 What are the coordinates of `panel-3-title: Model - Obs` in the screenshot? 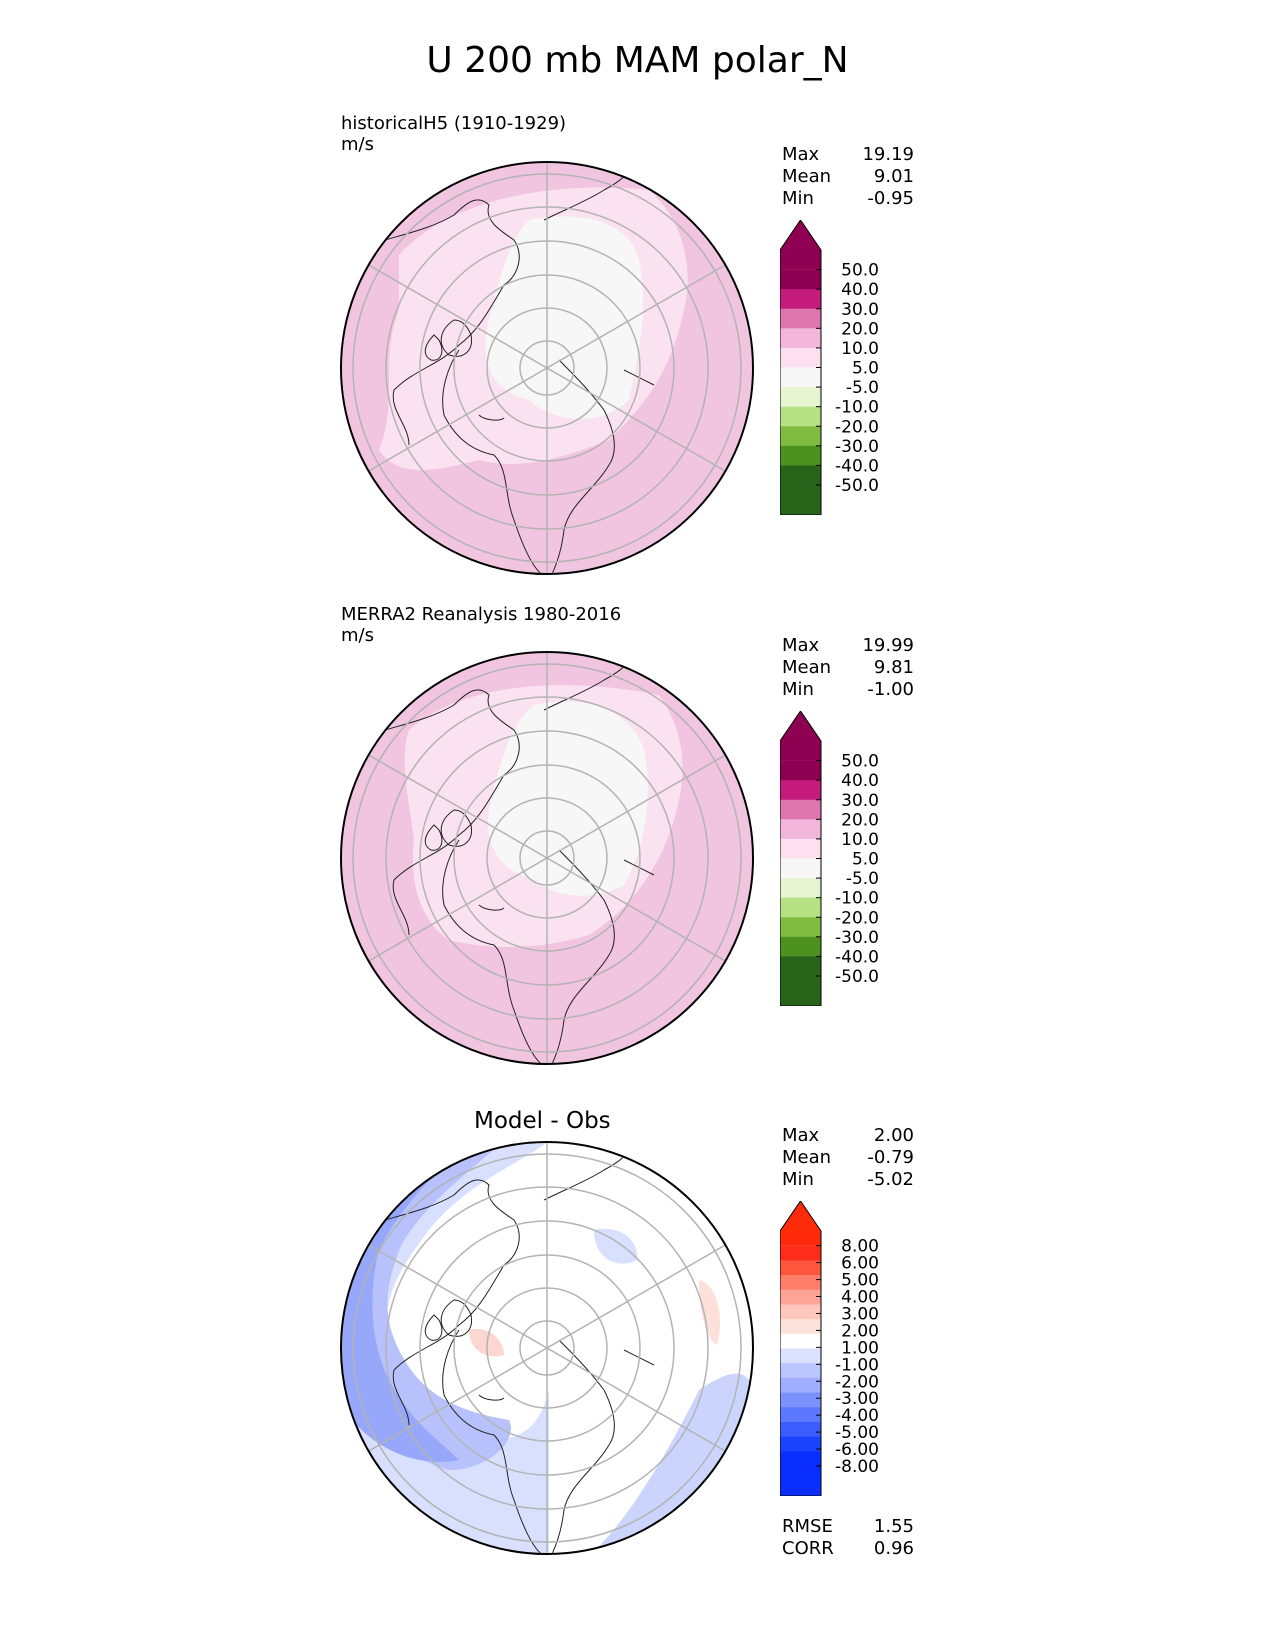 It's located at (542, 1121).